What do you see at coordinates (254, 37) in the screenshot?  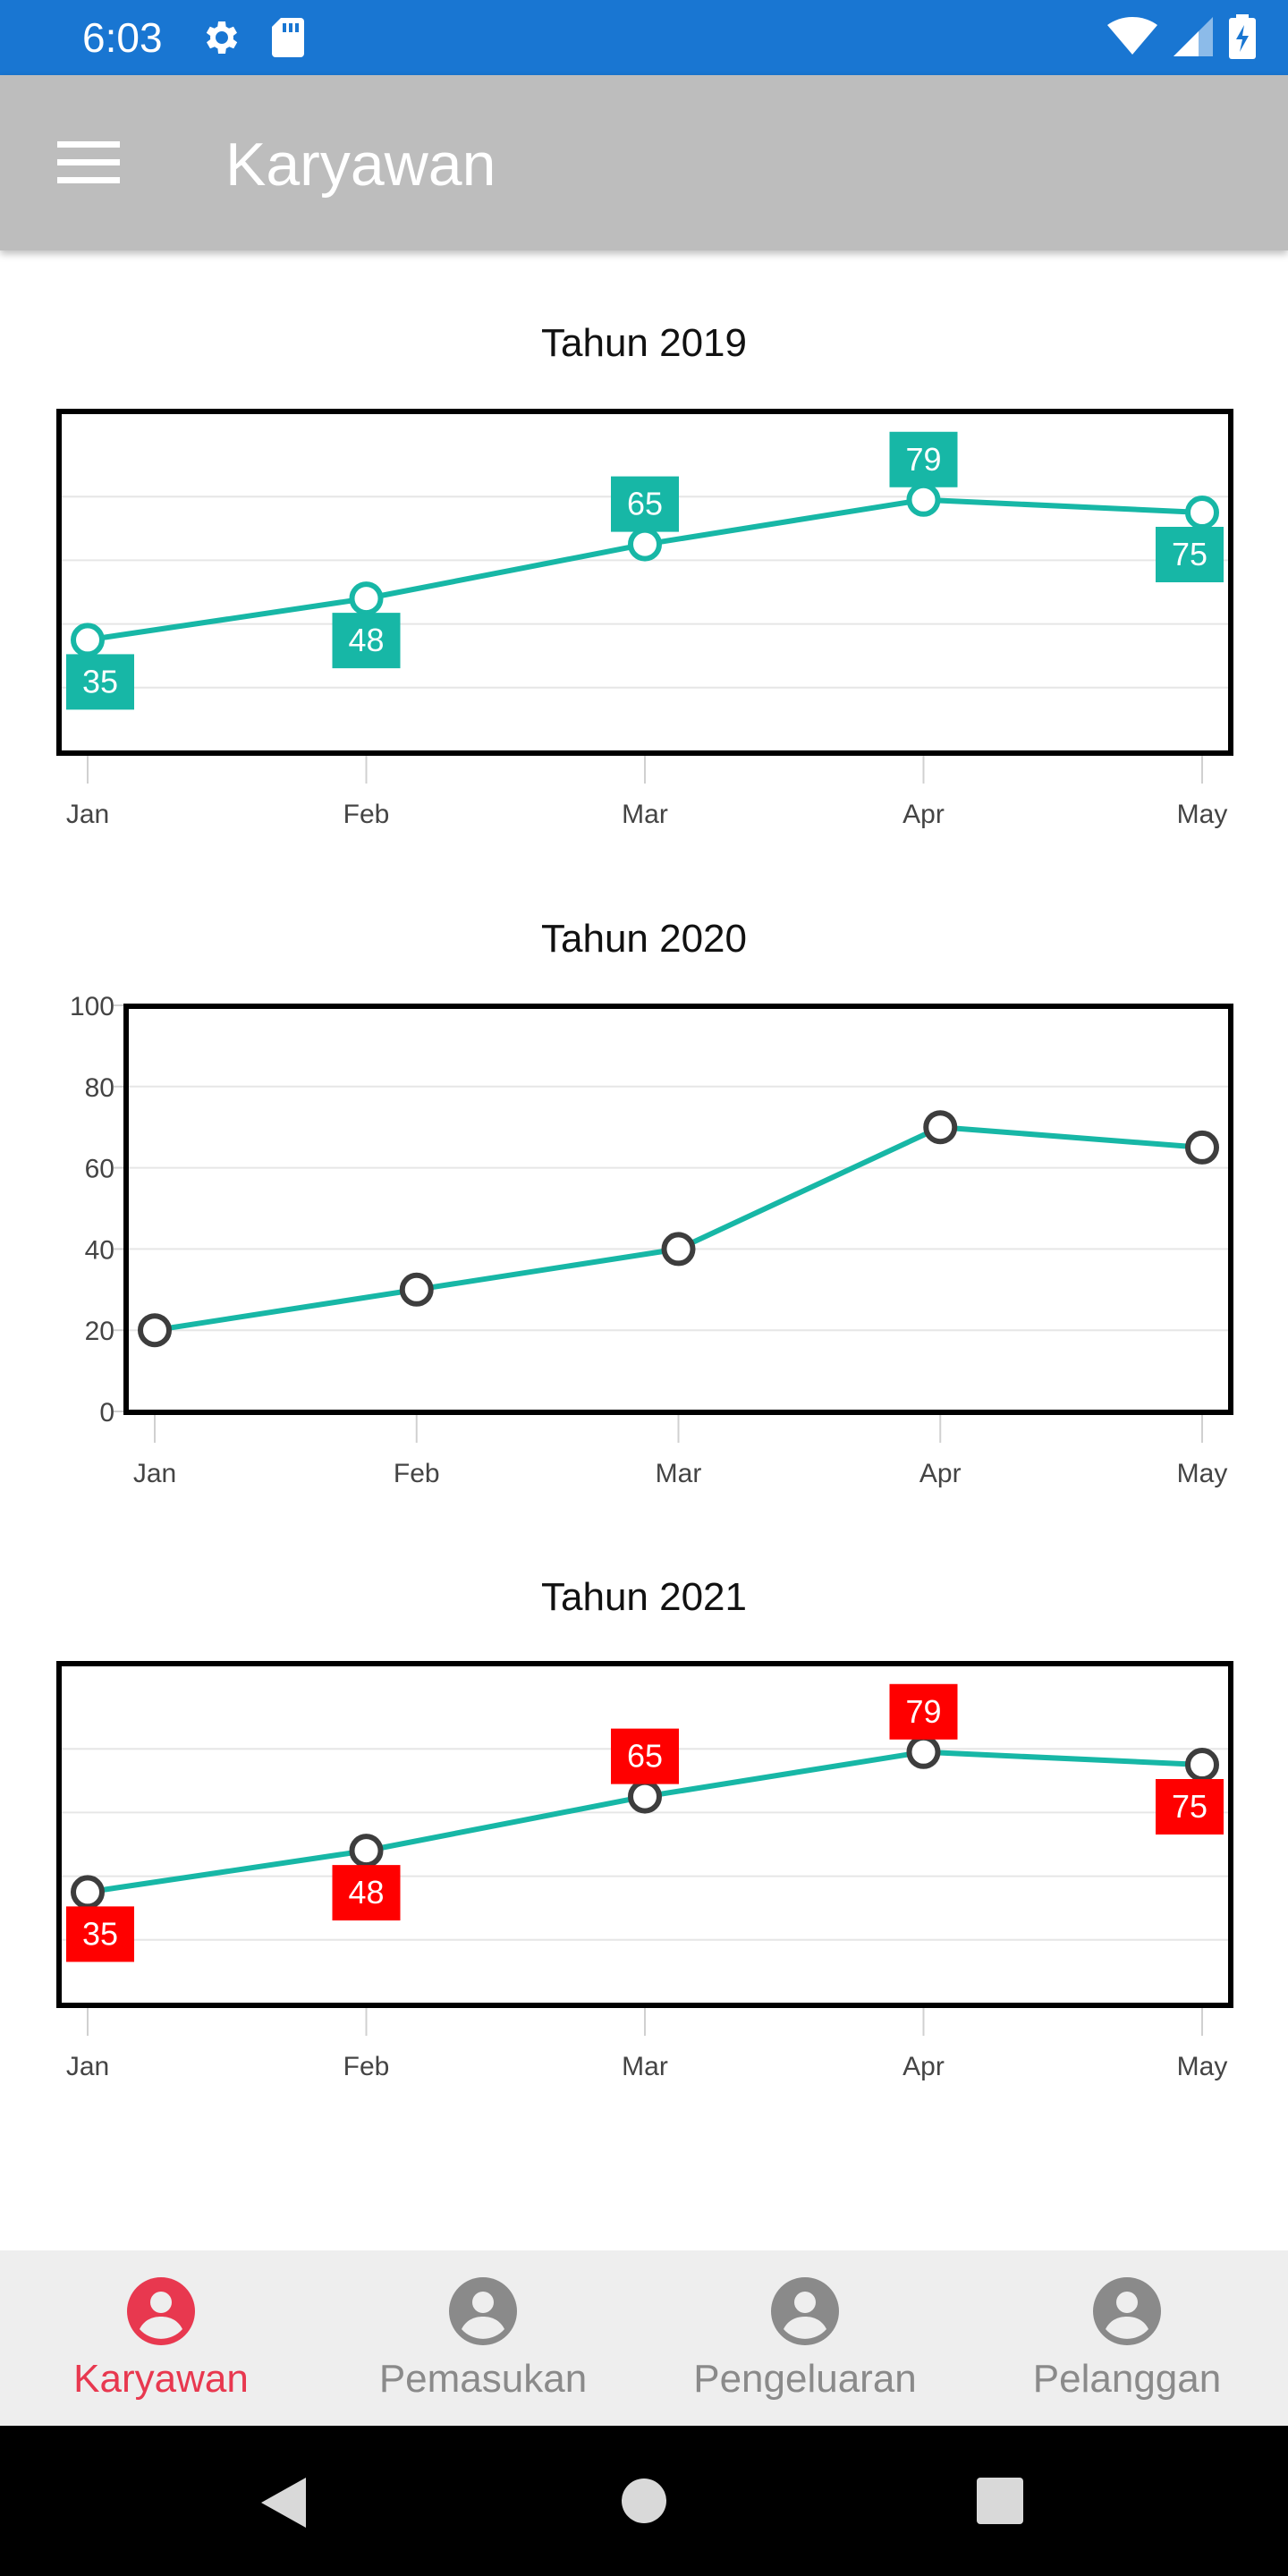 I see `status-icons-left` at bounding box center [254, 37].